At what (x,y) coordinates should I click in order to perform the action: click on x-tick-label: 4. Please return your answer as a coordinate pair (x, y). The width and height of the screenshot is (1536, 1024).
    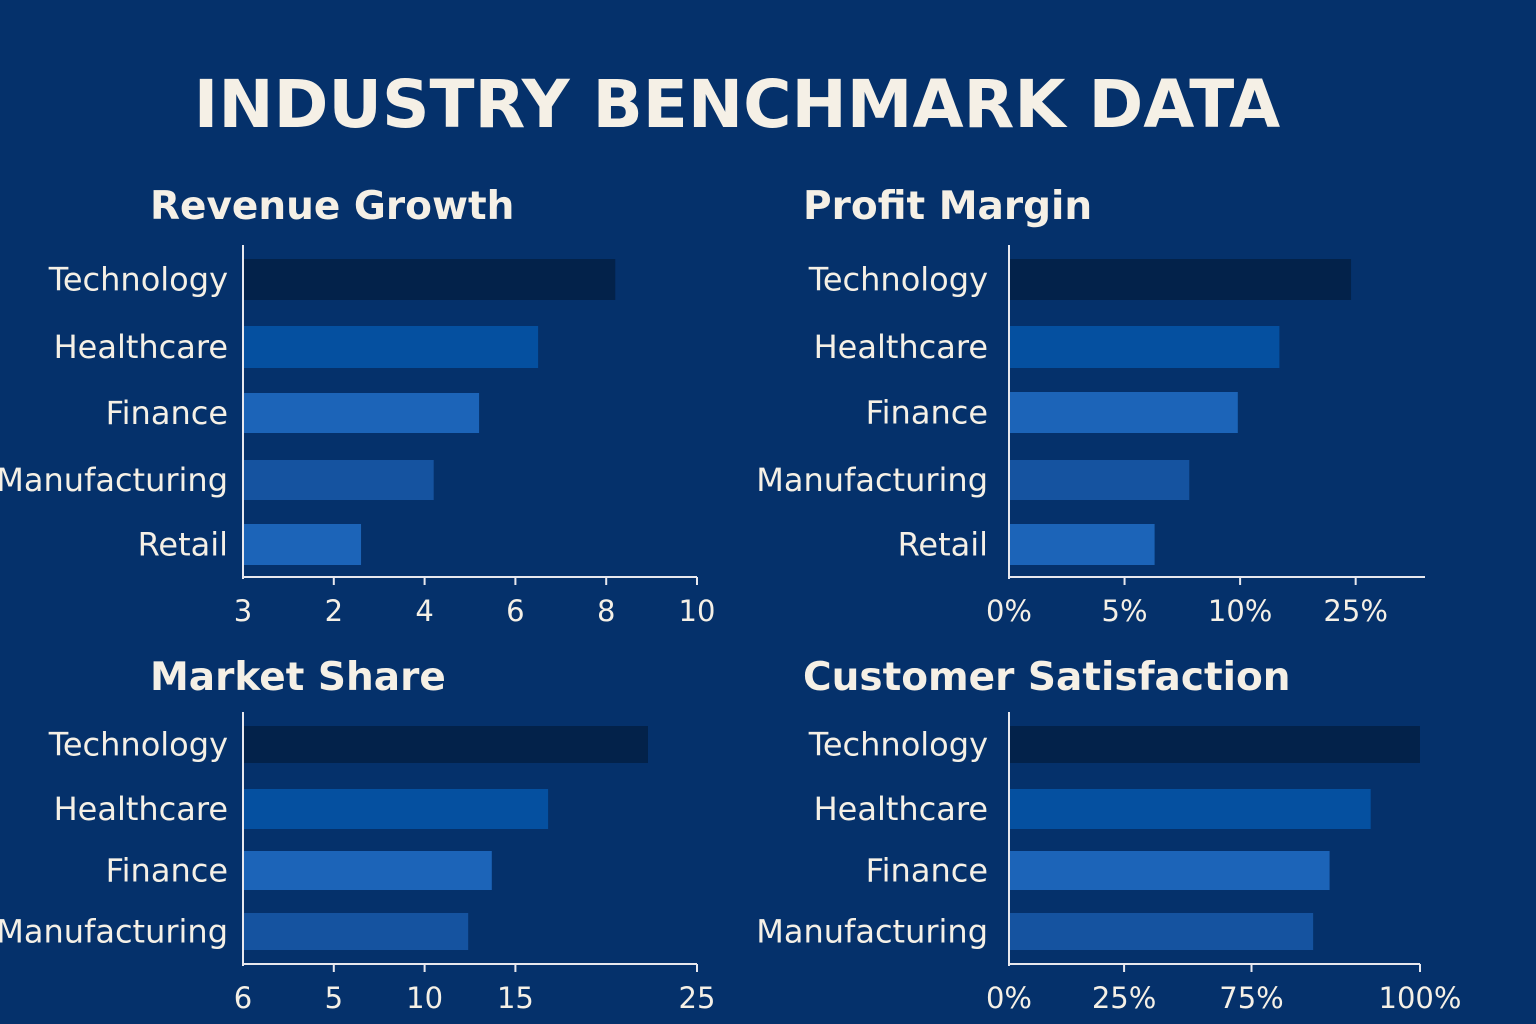
    Looking at the image, I should click on (424, 611).